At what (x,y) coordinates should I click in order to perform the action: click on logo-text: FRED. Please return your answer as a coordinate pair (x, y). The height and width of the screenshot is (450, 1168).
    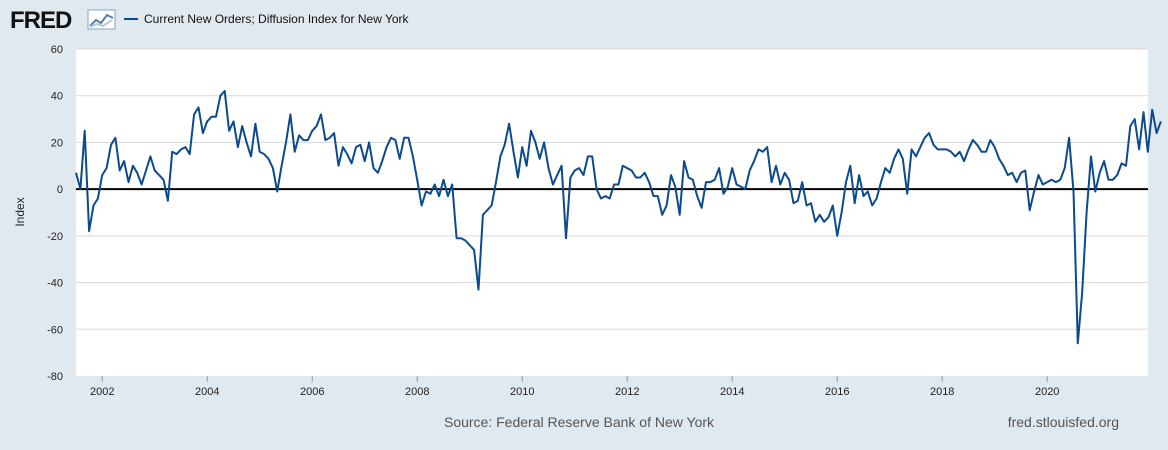
    Looking at the image, I should click on (41, 20).